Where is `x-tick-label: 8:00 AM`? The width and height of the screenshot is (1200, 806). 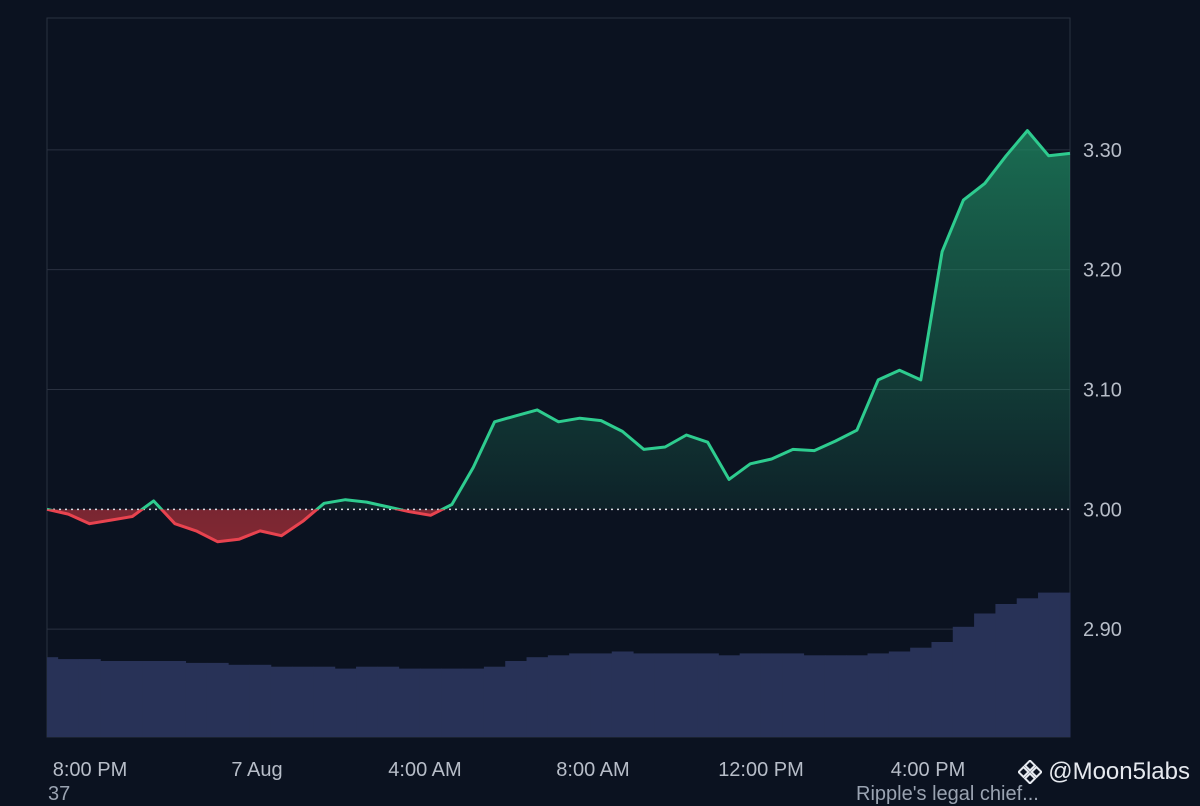
x-tick-label: 8:00 AM is located at coordinates (592, 770).